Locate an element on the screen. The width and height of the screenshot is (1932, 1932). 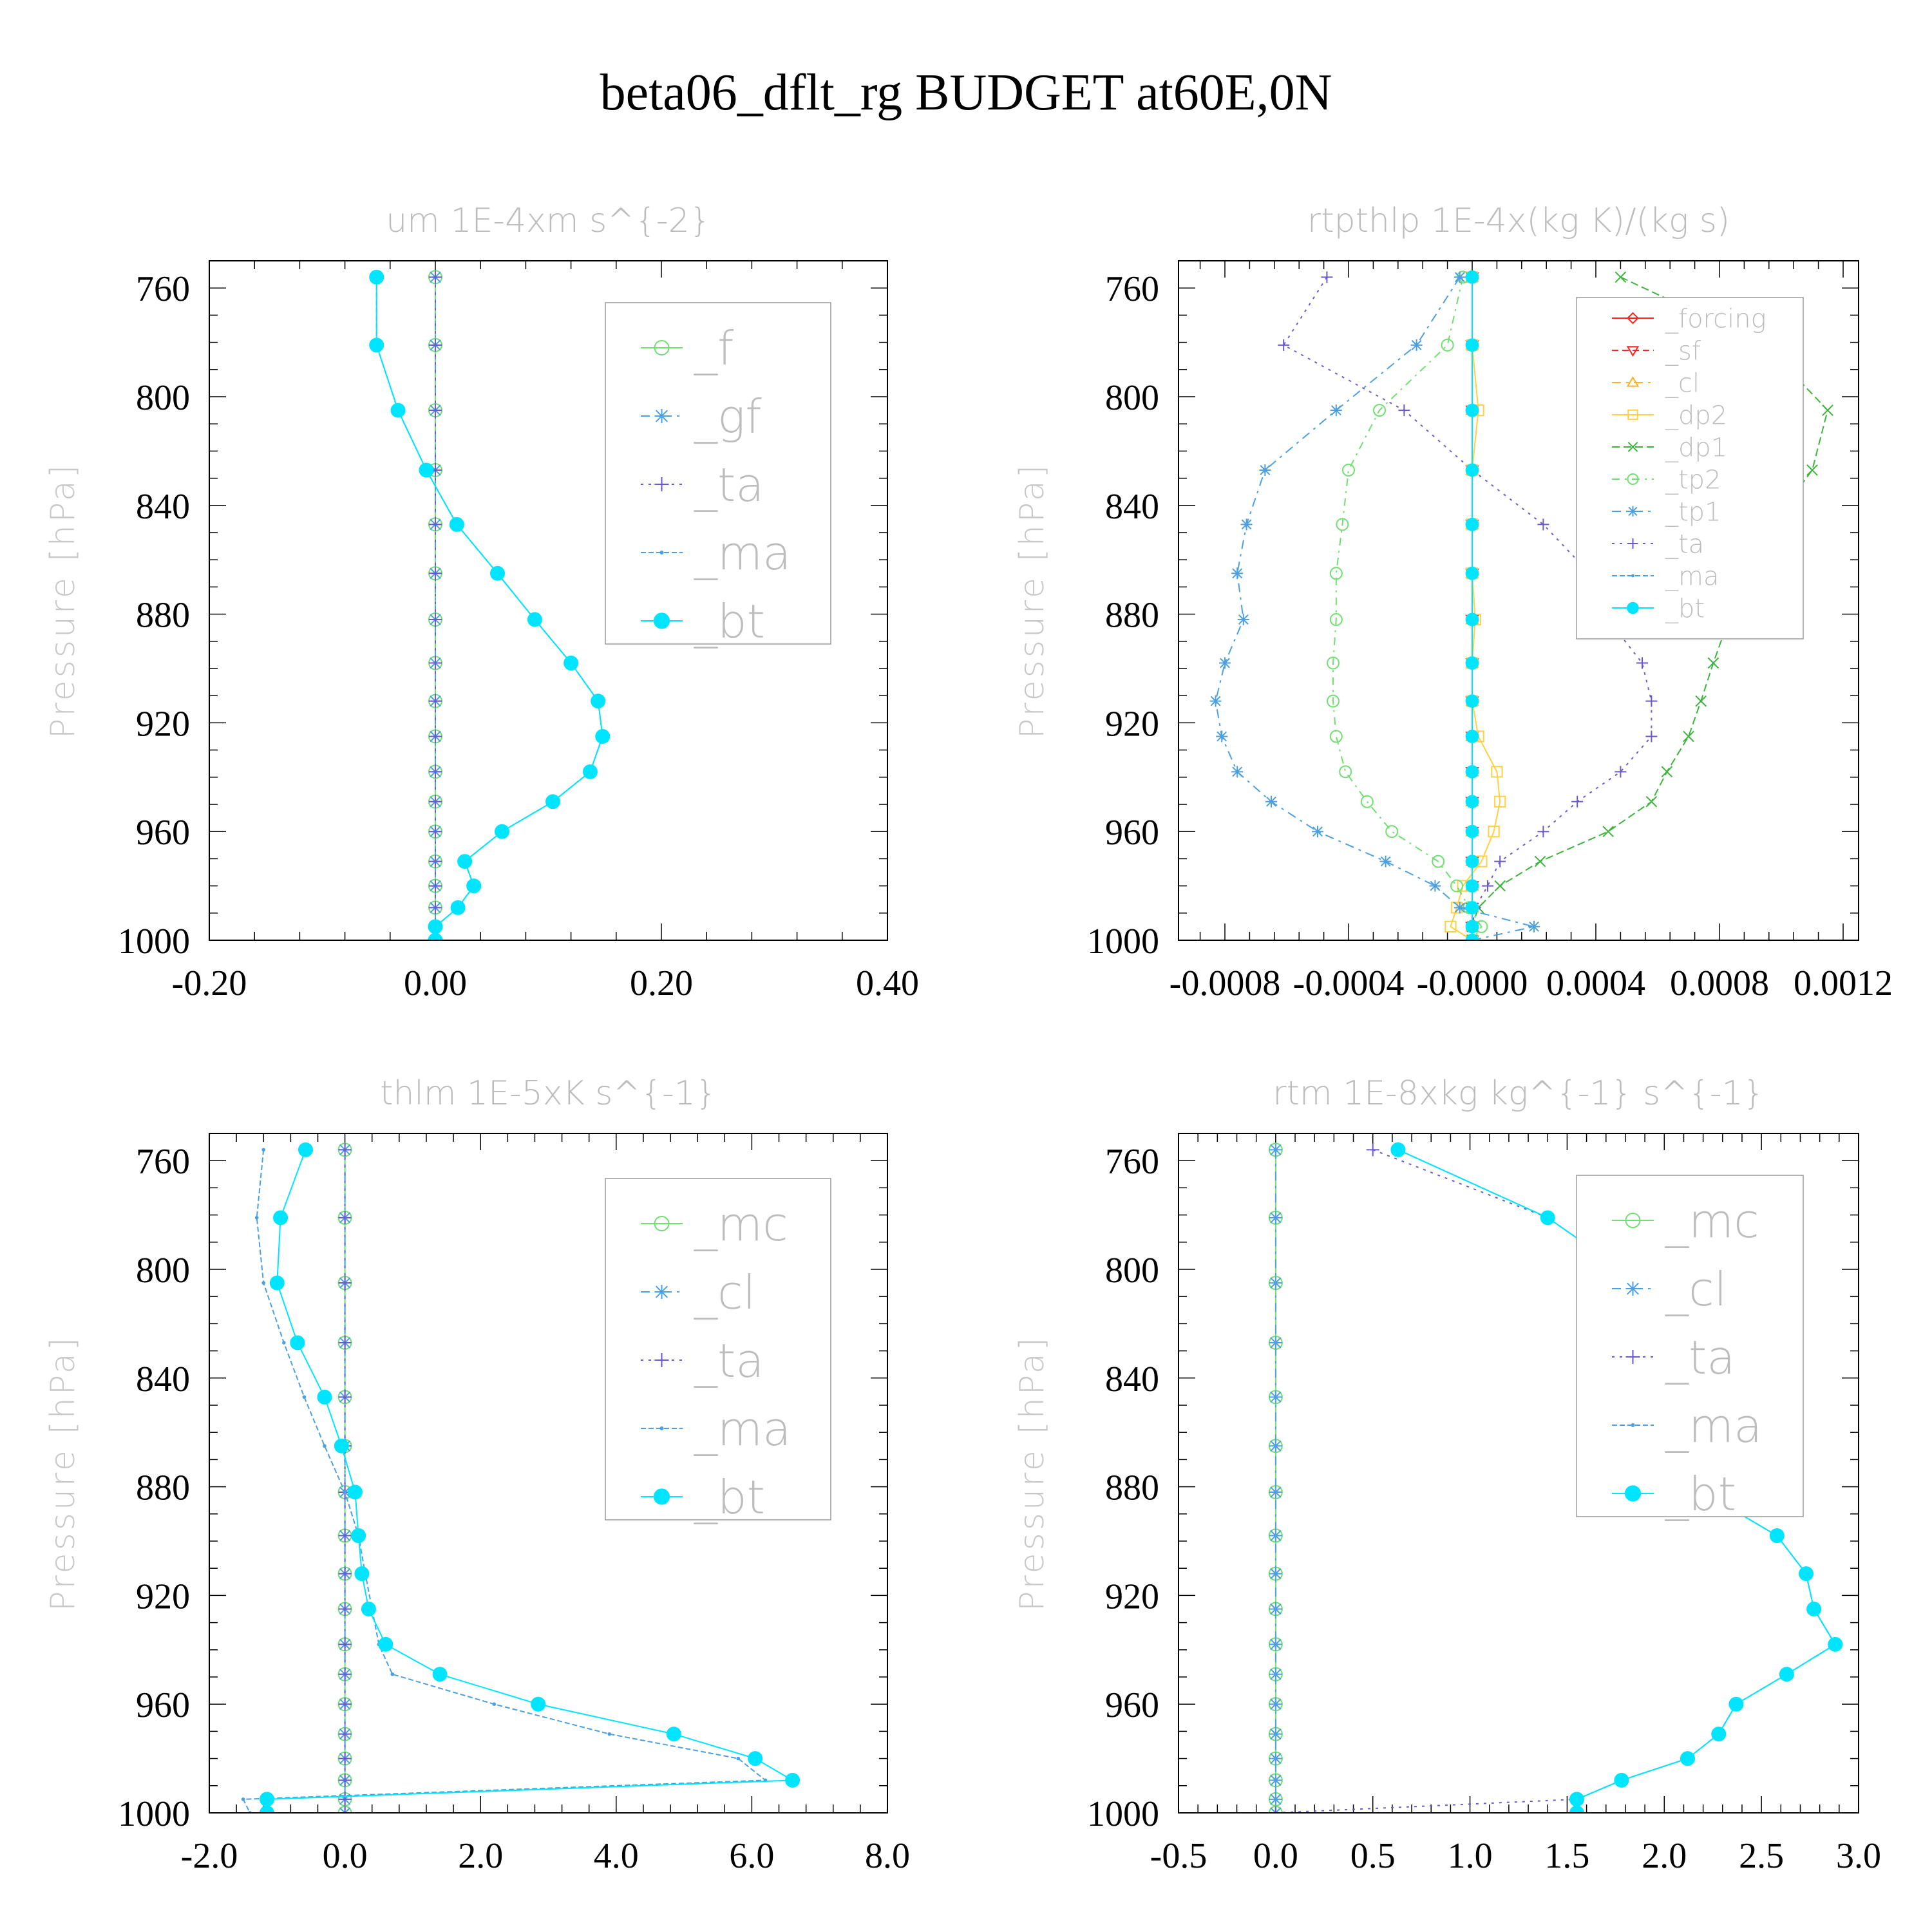
series-line-dp1 is located at coordinates (1651, 608).